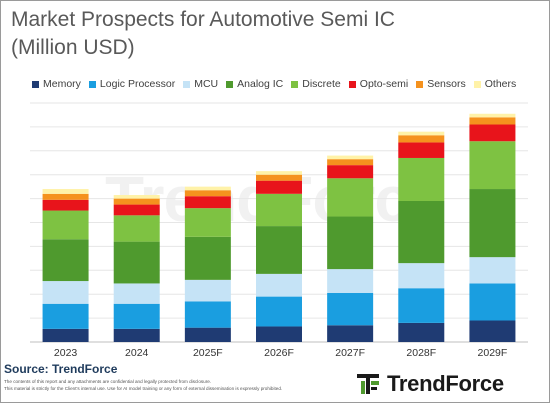  What do you see at coordinates (207, 290) in the screenshot?
I see `bar-segment-mcu-2025f` at bounding box center [207, 290].